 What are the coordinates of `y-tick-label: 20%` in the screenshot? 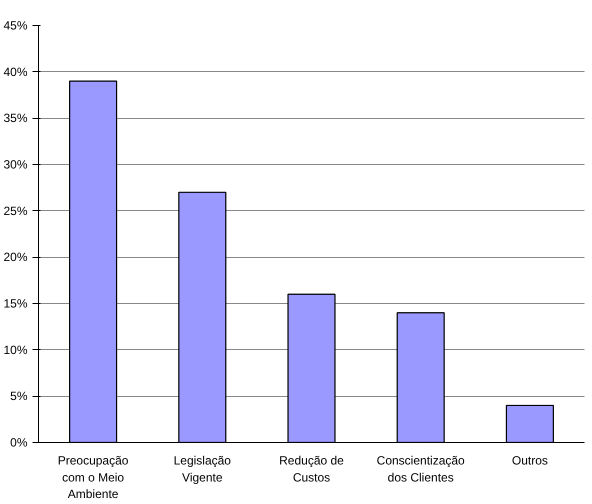 It's located at (15, 257).